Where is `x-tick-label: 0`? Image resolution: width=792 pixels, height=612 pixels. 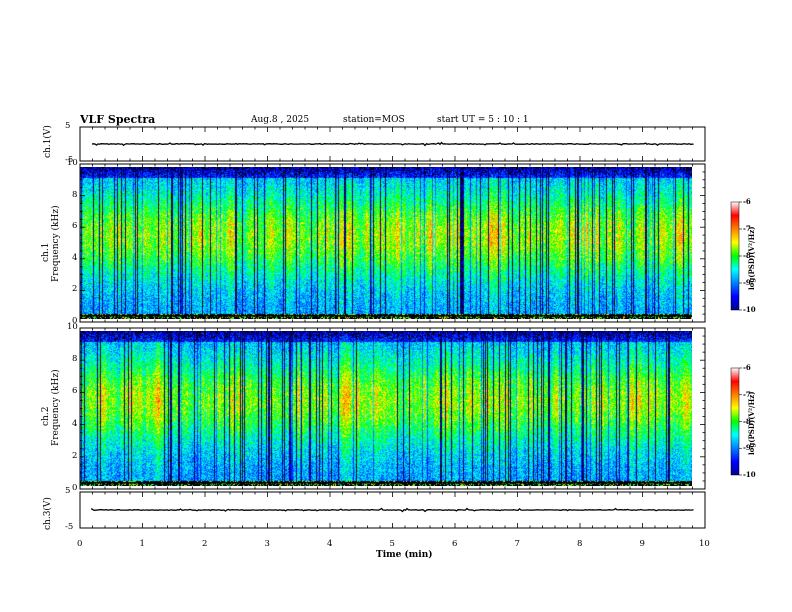
x-tick-label: 0 is located at coordinates (80, 544).